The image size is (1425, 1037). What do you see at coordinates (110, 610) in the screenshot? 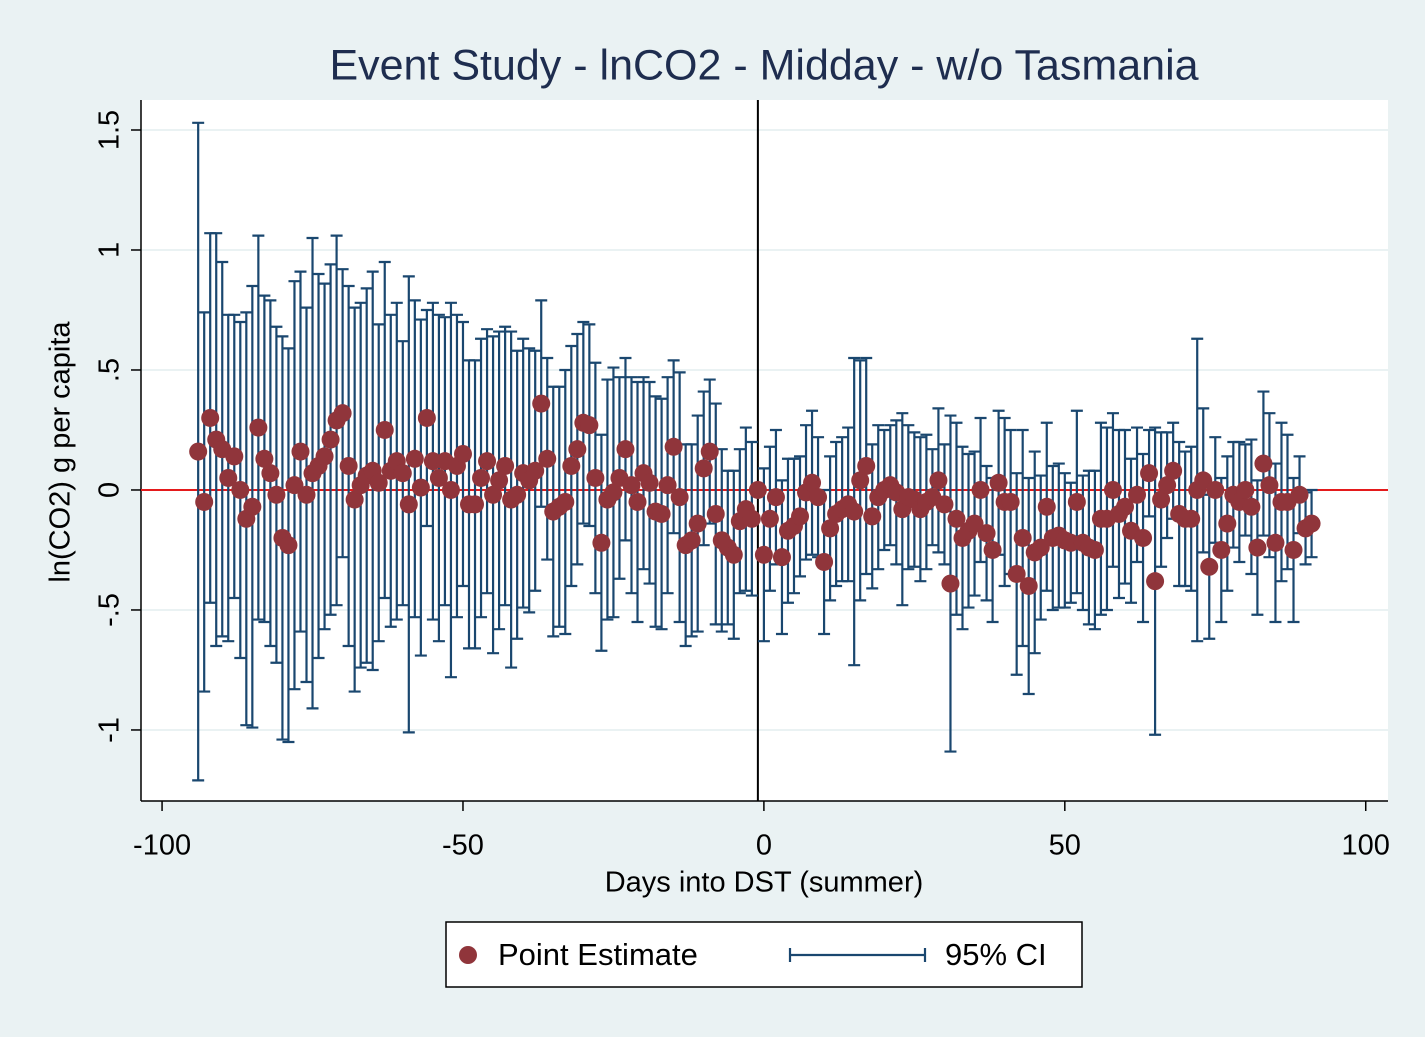
I see `y-tick-label: -.5` at bounding box center [110, 610].